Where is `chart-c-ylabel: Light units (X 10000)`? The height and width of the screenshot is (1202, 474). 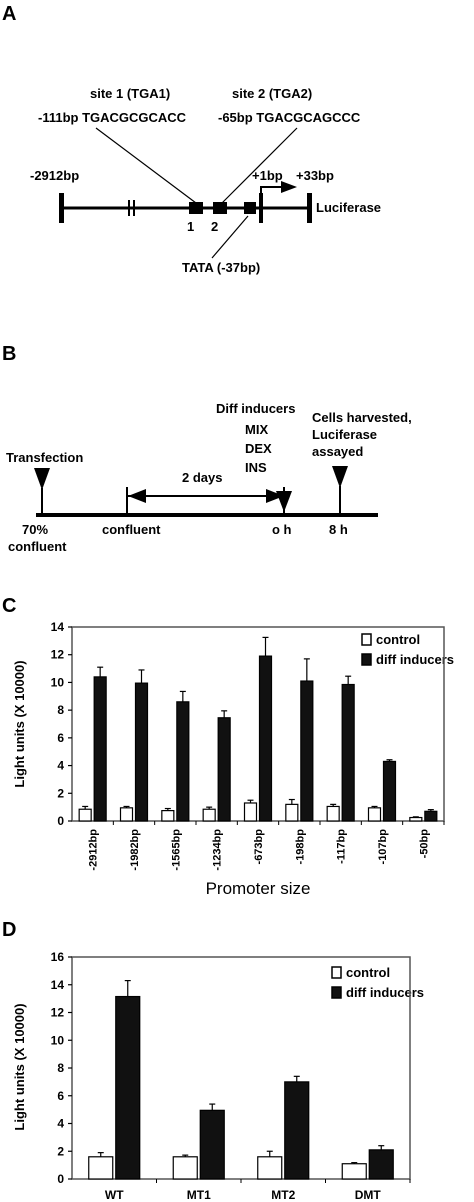 chart-c-ylabel: Light units (X 10000) is located at coordinates (19, 723).